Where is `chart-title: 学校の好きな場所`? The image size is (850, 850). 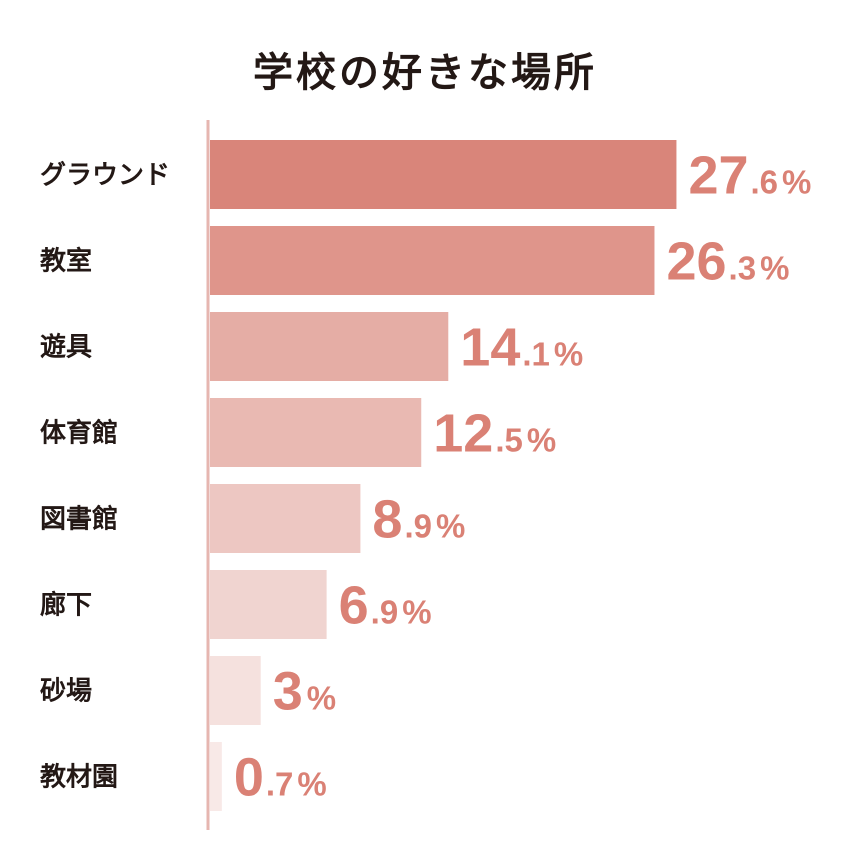
chart-title: 学校の好きな場所 is located at coordinates (425, 73).